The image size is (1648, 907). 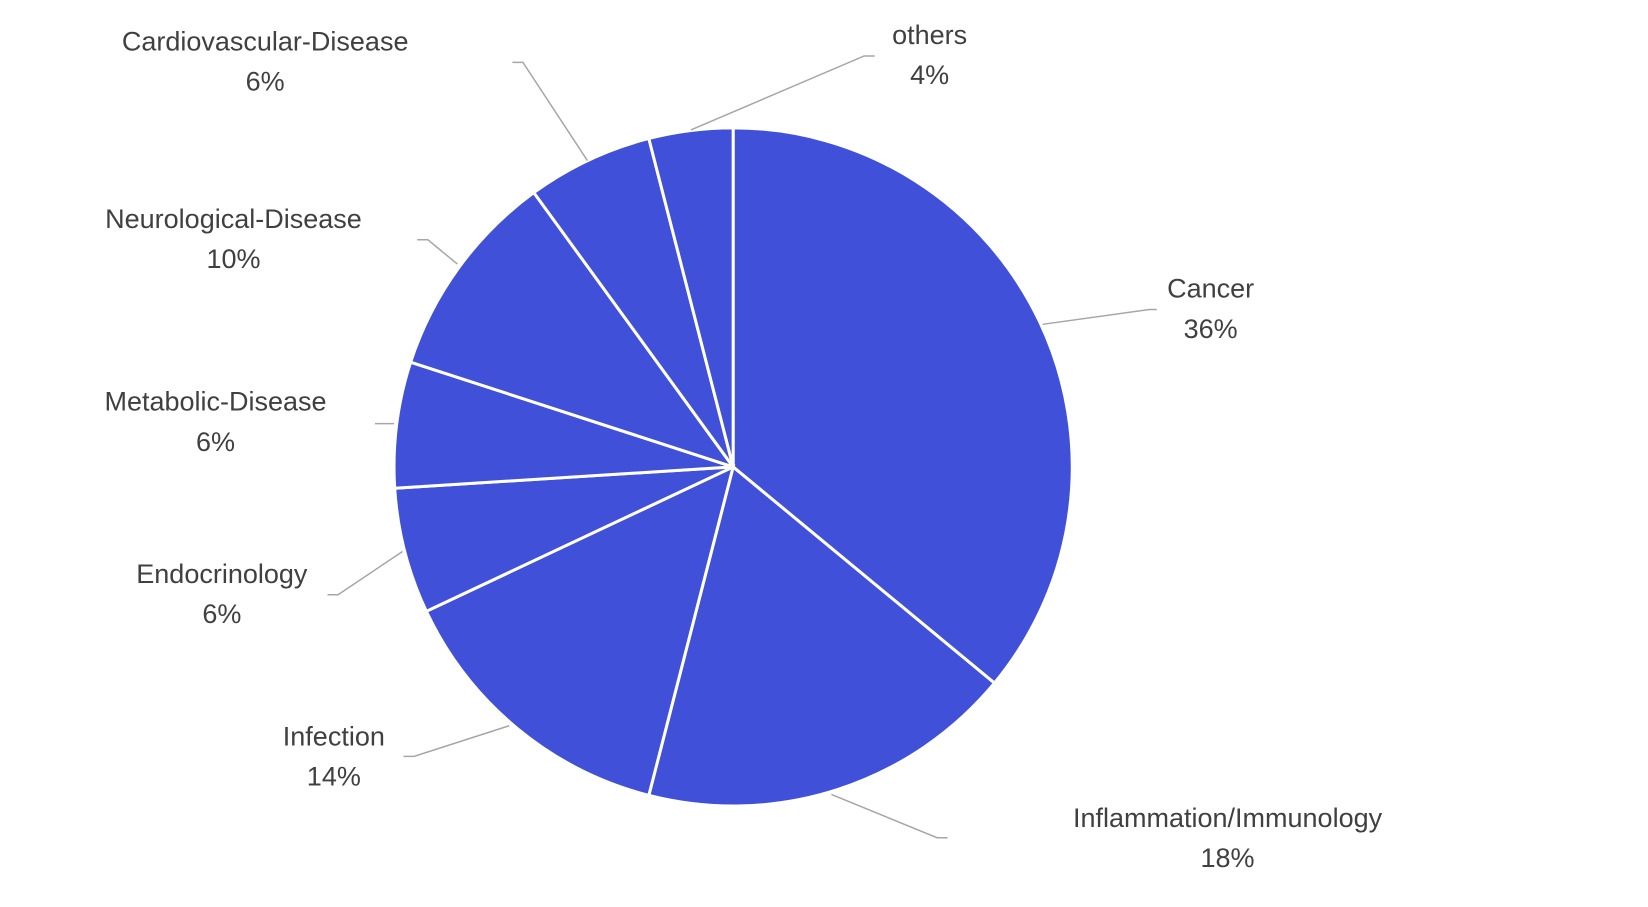 What do you see at coordinates (265, 41) in the screenshot?
I see `category-label: Cardiovascular-Disease` at bounding box center [265, 41].